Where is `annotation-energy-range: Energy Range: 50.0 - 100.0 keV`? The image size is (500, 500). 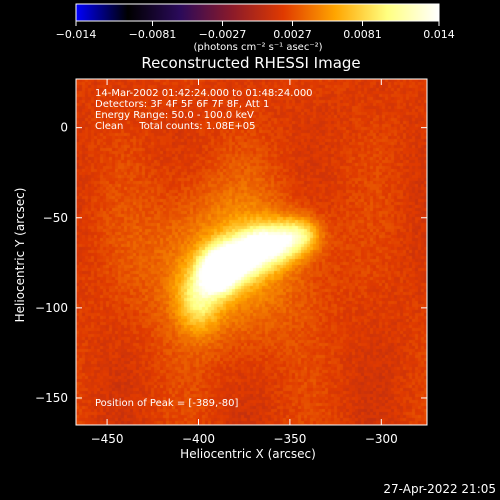 annotation-energy-range: Energy Range: 50.0 - 100.0 keV is located at coordinates (174, 115).